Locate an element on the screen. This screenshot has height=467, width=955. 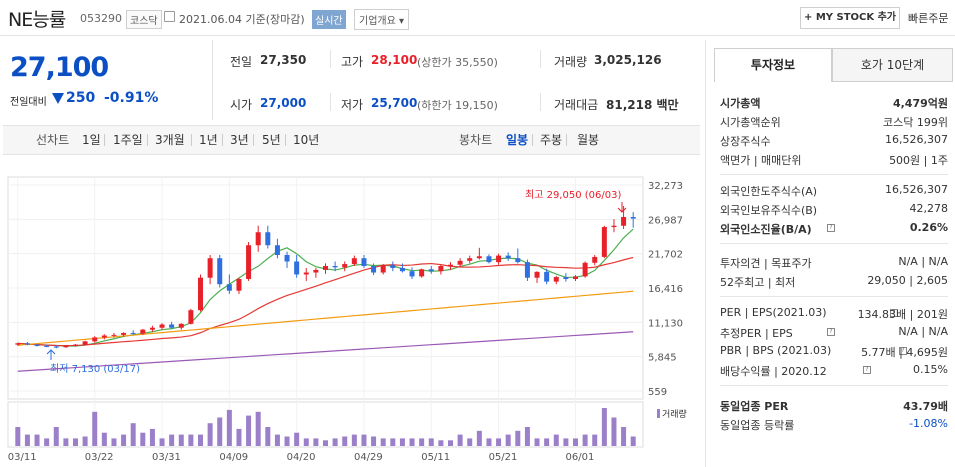
tab-5year: 5년 is located at coordinates (271, 140).